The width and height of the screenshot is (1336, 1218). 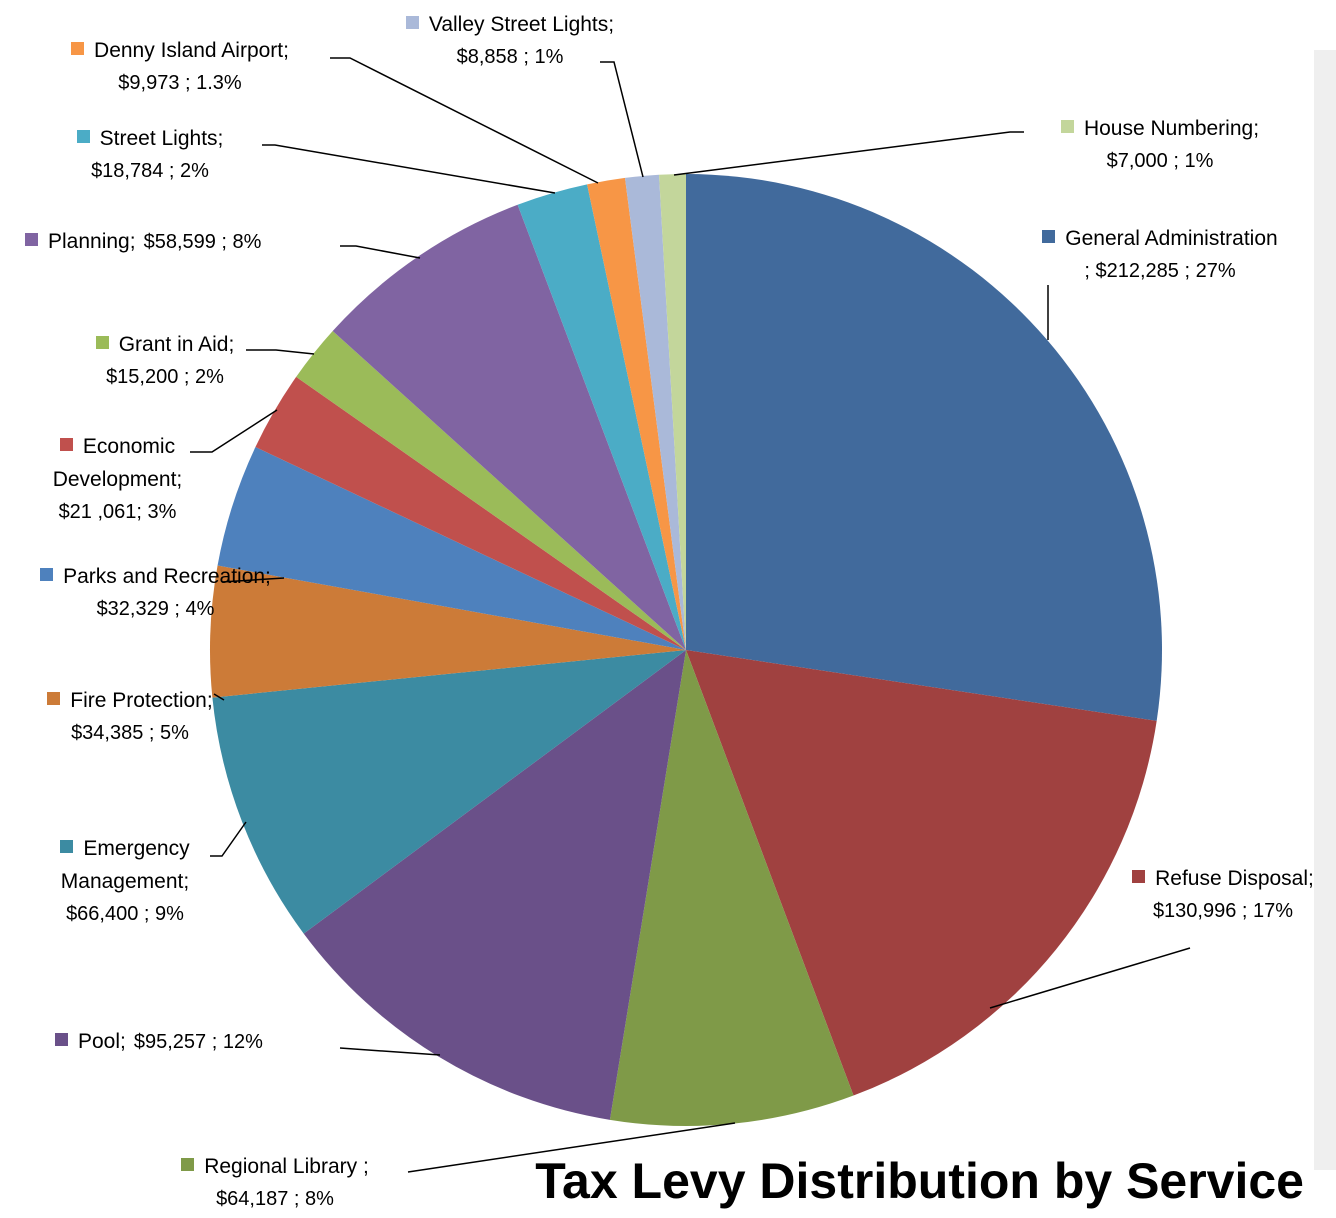 What do you see at coordinates (521, 24) in the screenshot?
I see `category-name: Valley Street Lights;` at bounding box center [521, 24].